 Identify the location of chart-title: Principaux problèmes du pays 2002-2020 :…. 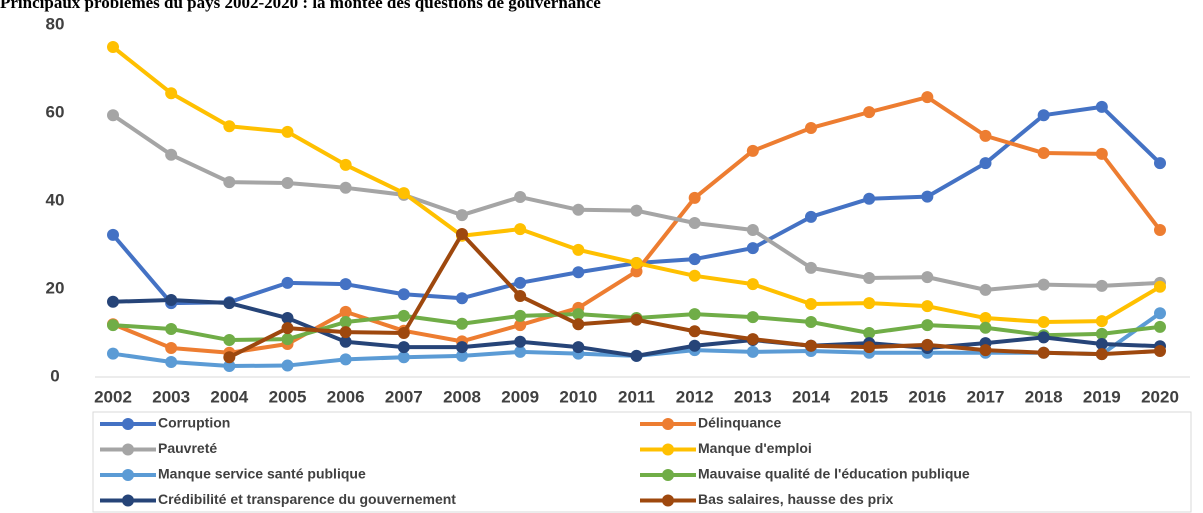
(300, 6).